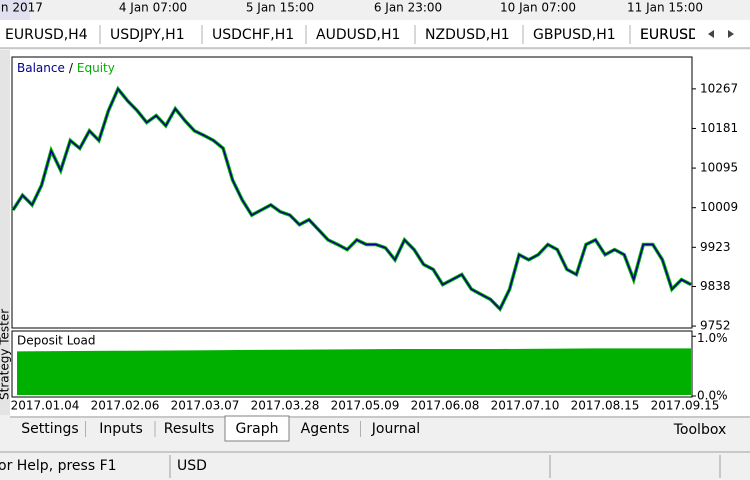 Image resolution: width=750 pixels, height=480 pixels. Describe the element at coordinates (719, 128) in the screenshot. I see `y-tick-label: 10181` at that location.